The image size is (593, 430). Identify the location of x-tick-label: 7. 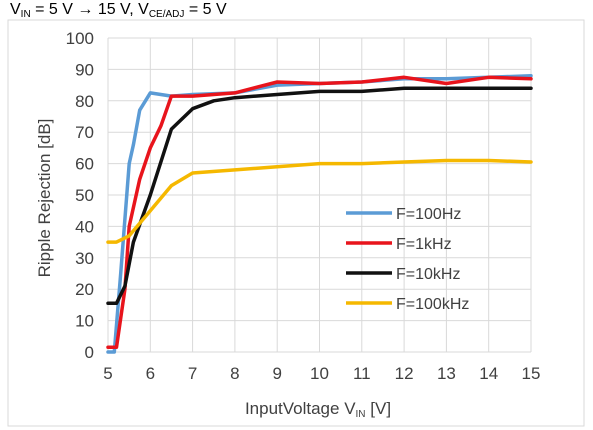
(192, 373).